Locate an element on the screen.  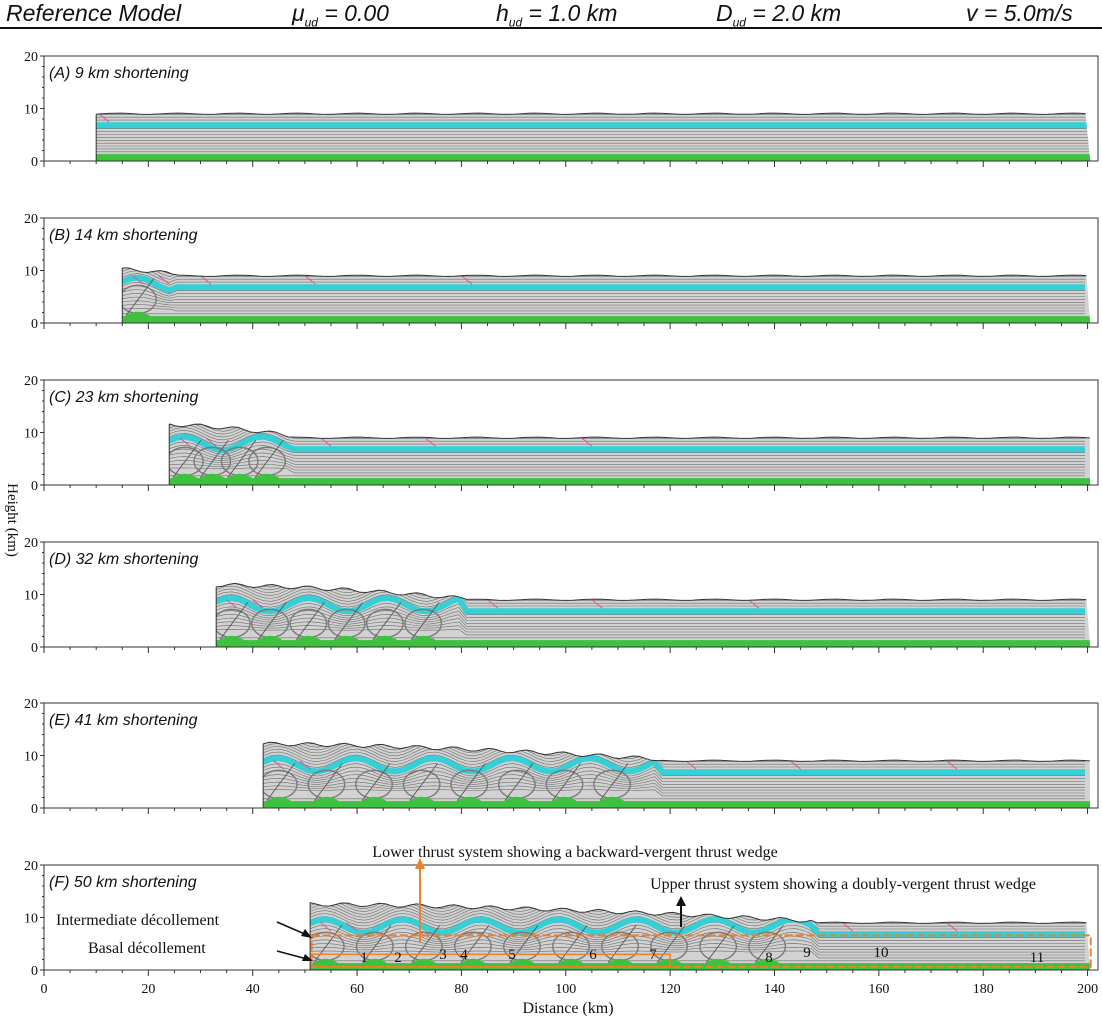
x-tick-label: 160 is located at coordinates (878, 989).